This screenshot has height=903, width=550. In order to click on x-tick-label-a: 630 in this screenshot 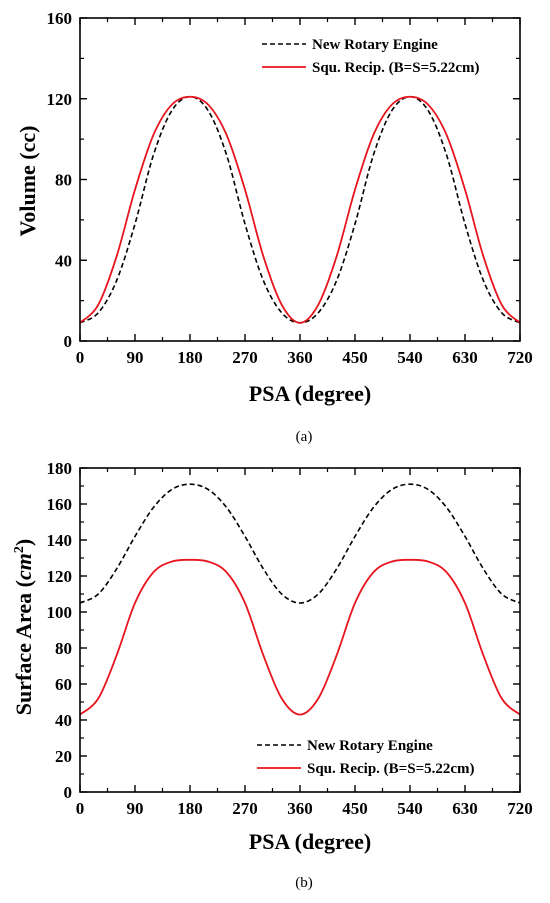, I will do `click(465, 357)`.